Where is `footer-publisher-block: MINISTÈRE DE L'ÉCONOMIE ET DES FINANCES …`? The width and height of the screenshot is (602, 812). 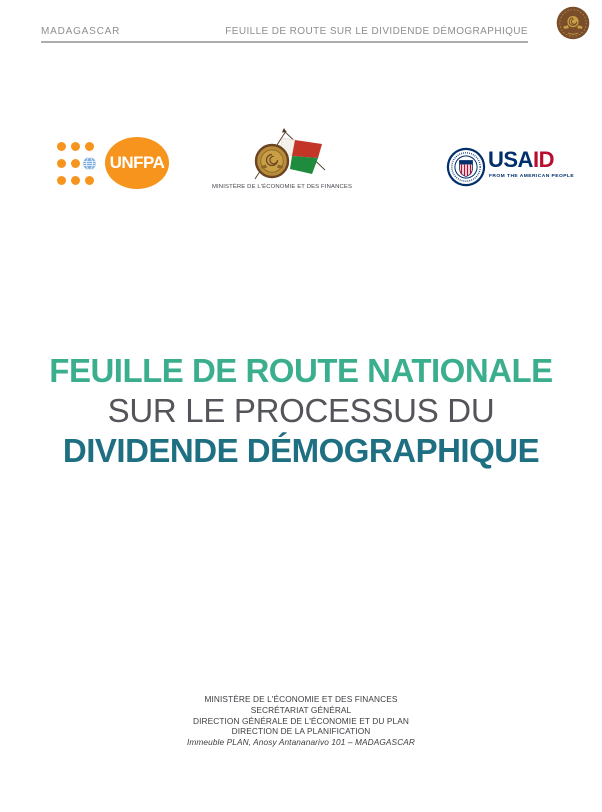 footer-publisher-block: MINISTÈRE DE L'ÉCONOMIE ET DES FINANCES … is located at coordinates (301, 721).